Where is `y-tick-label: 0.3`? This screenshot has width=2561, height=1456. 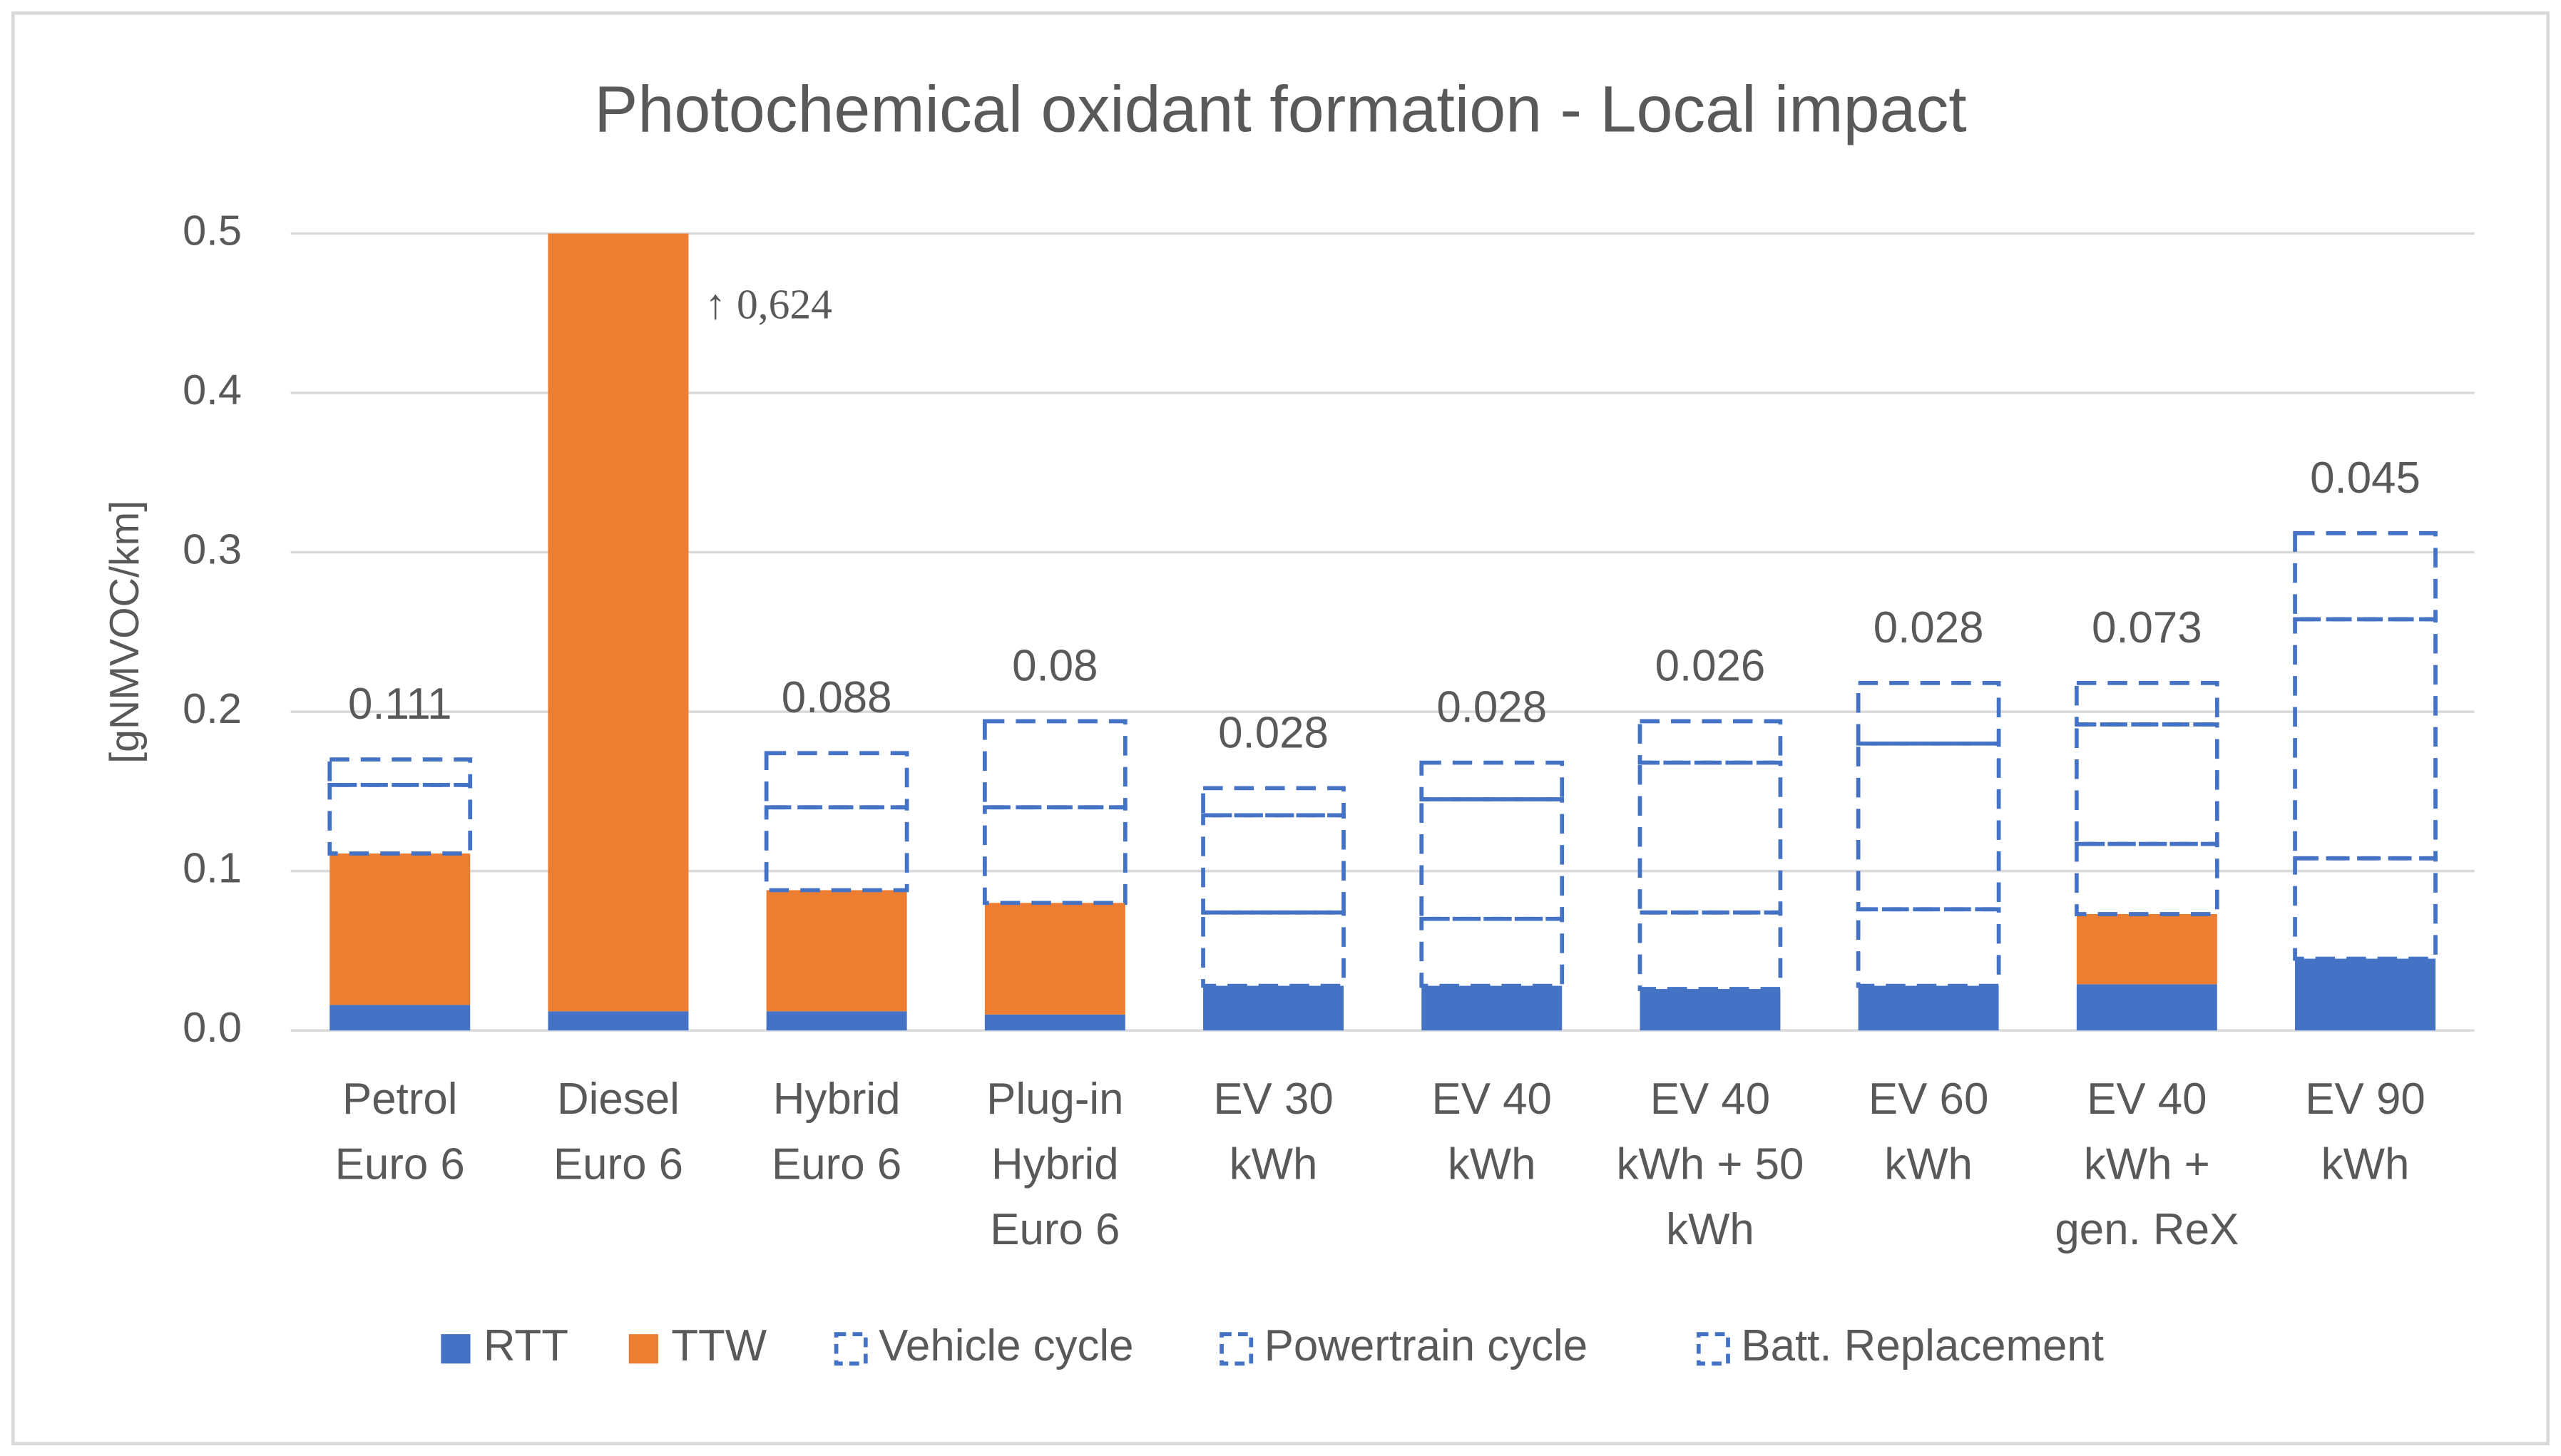 y-tick-label: 0.3 is located at coordinates (212, 549).